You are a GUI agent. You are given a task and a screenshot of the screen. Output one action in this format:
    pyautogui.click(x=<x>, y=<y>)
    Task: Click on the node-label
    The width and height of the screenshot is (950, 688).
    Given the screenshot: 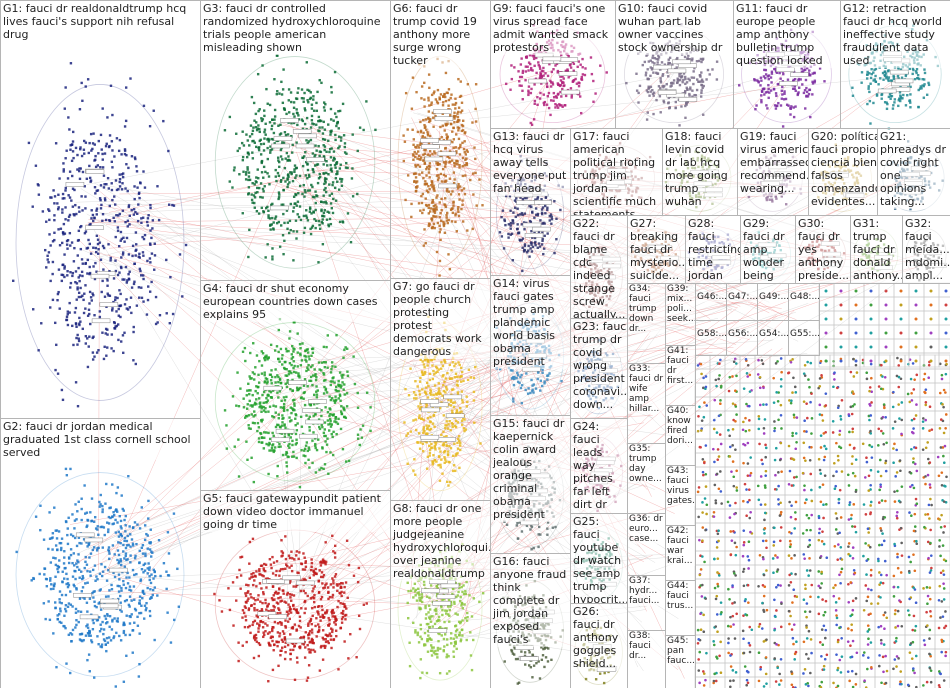 What is the action you would take?
    pyautogui.click(x=95, y=171)
    